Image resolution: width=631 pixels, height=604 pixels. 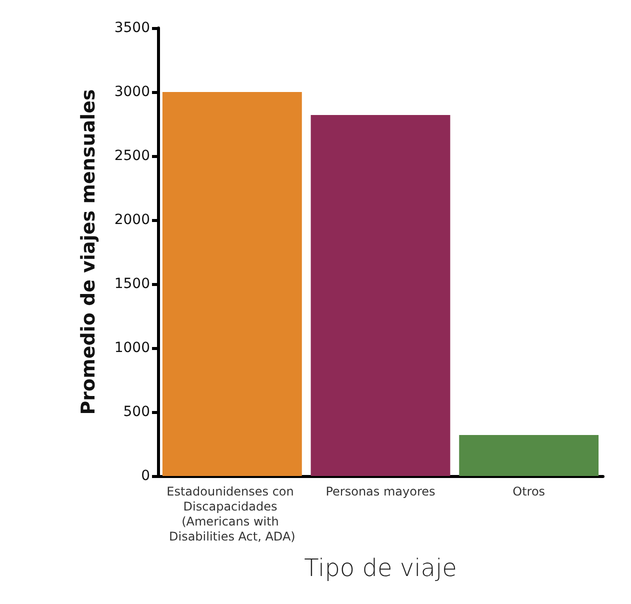 What do you see at coordinates (132, 220) in the screenshot?
I see `y-tick-label: 2000` at bounding box center [132, 220].